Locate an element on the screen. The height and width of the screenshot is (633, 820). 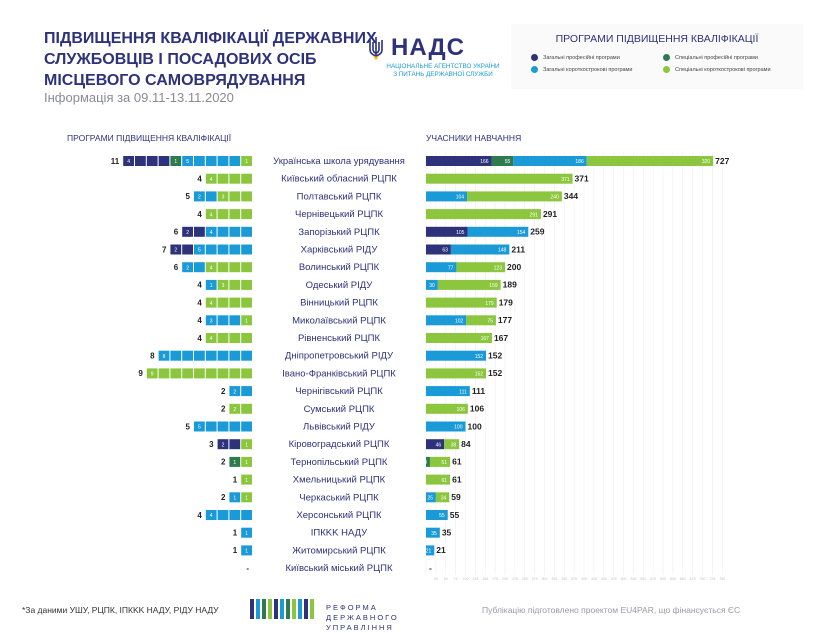
participants-bar-label: 102 is located at coordinates (459, 322).